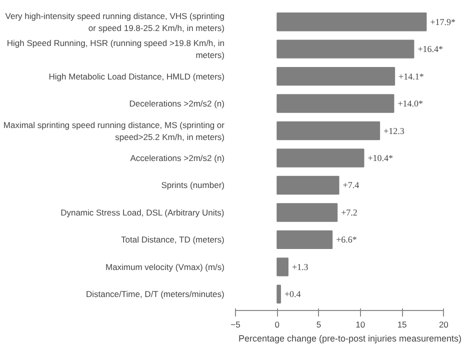 The width and height of the screenshot is (474, 348). What do you see at coordinates (443, 325) in the screenshot?
I see `x-tick-label: 20` at bounding box center [443, 325].